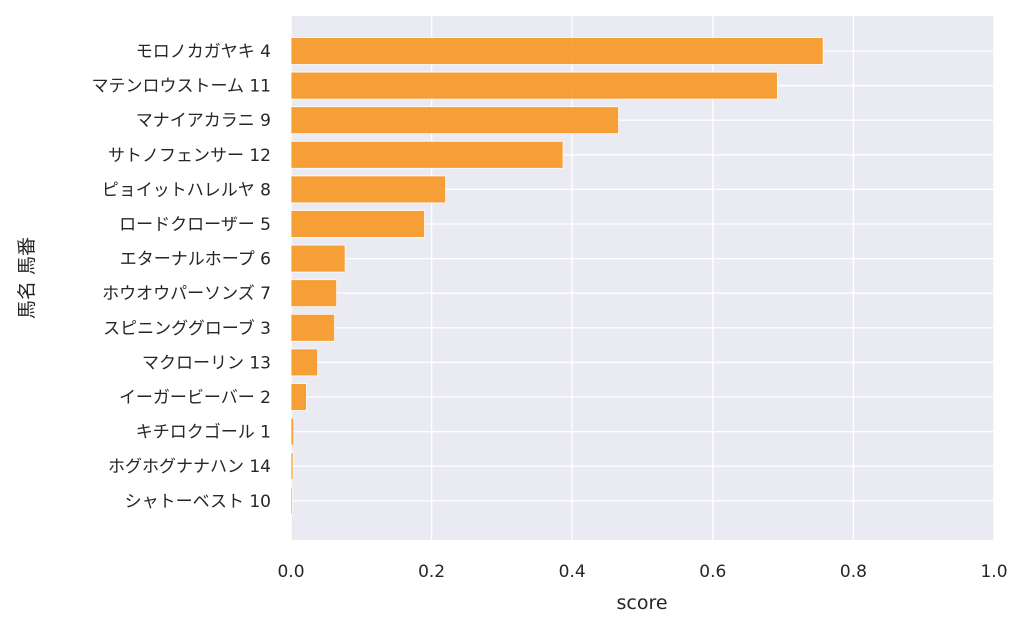 Image resolution: width=1024 pixels, height=627 pixels. Describe the element at coordinates (187, 328) in the screenshot. I see `y-tick-label: スピニンググローブ 3` at that location.